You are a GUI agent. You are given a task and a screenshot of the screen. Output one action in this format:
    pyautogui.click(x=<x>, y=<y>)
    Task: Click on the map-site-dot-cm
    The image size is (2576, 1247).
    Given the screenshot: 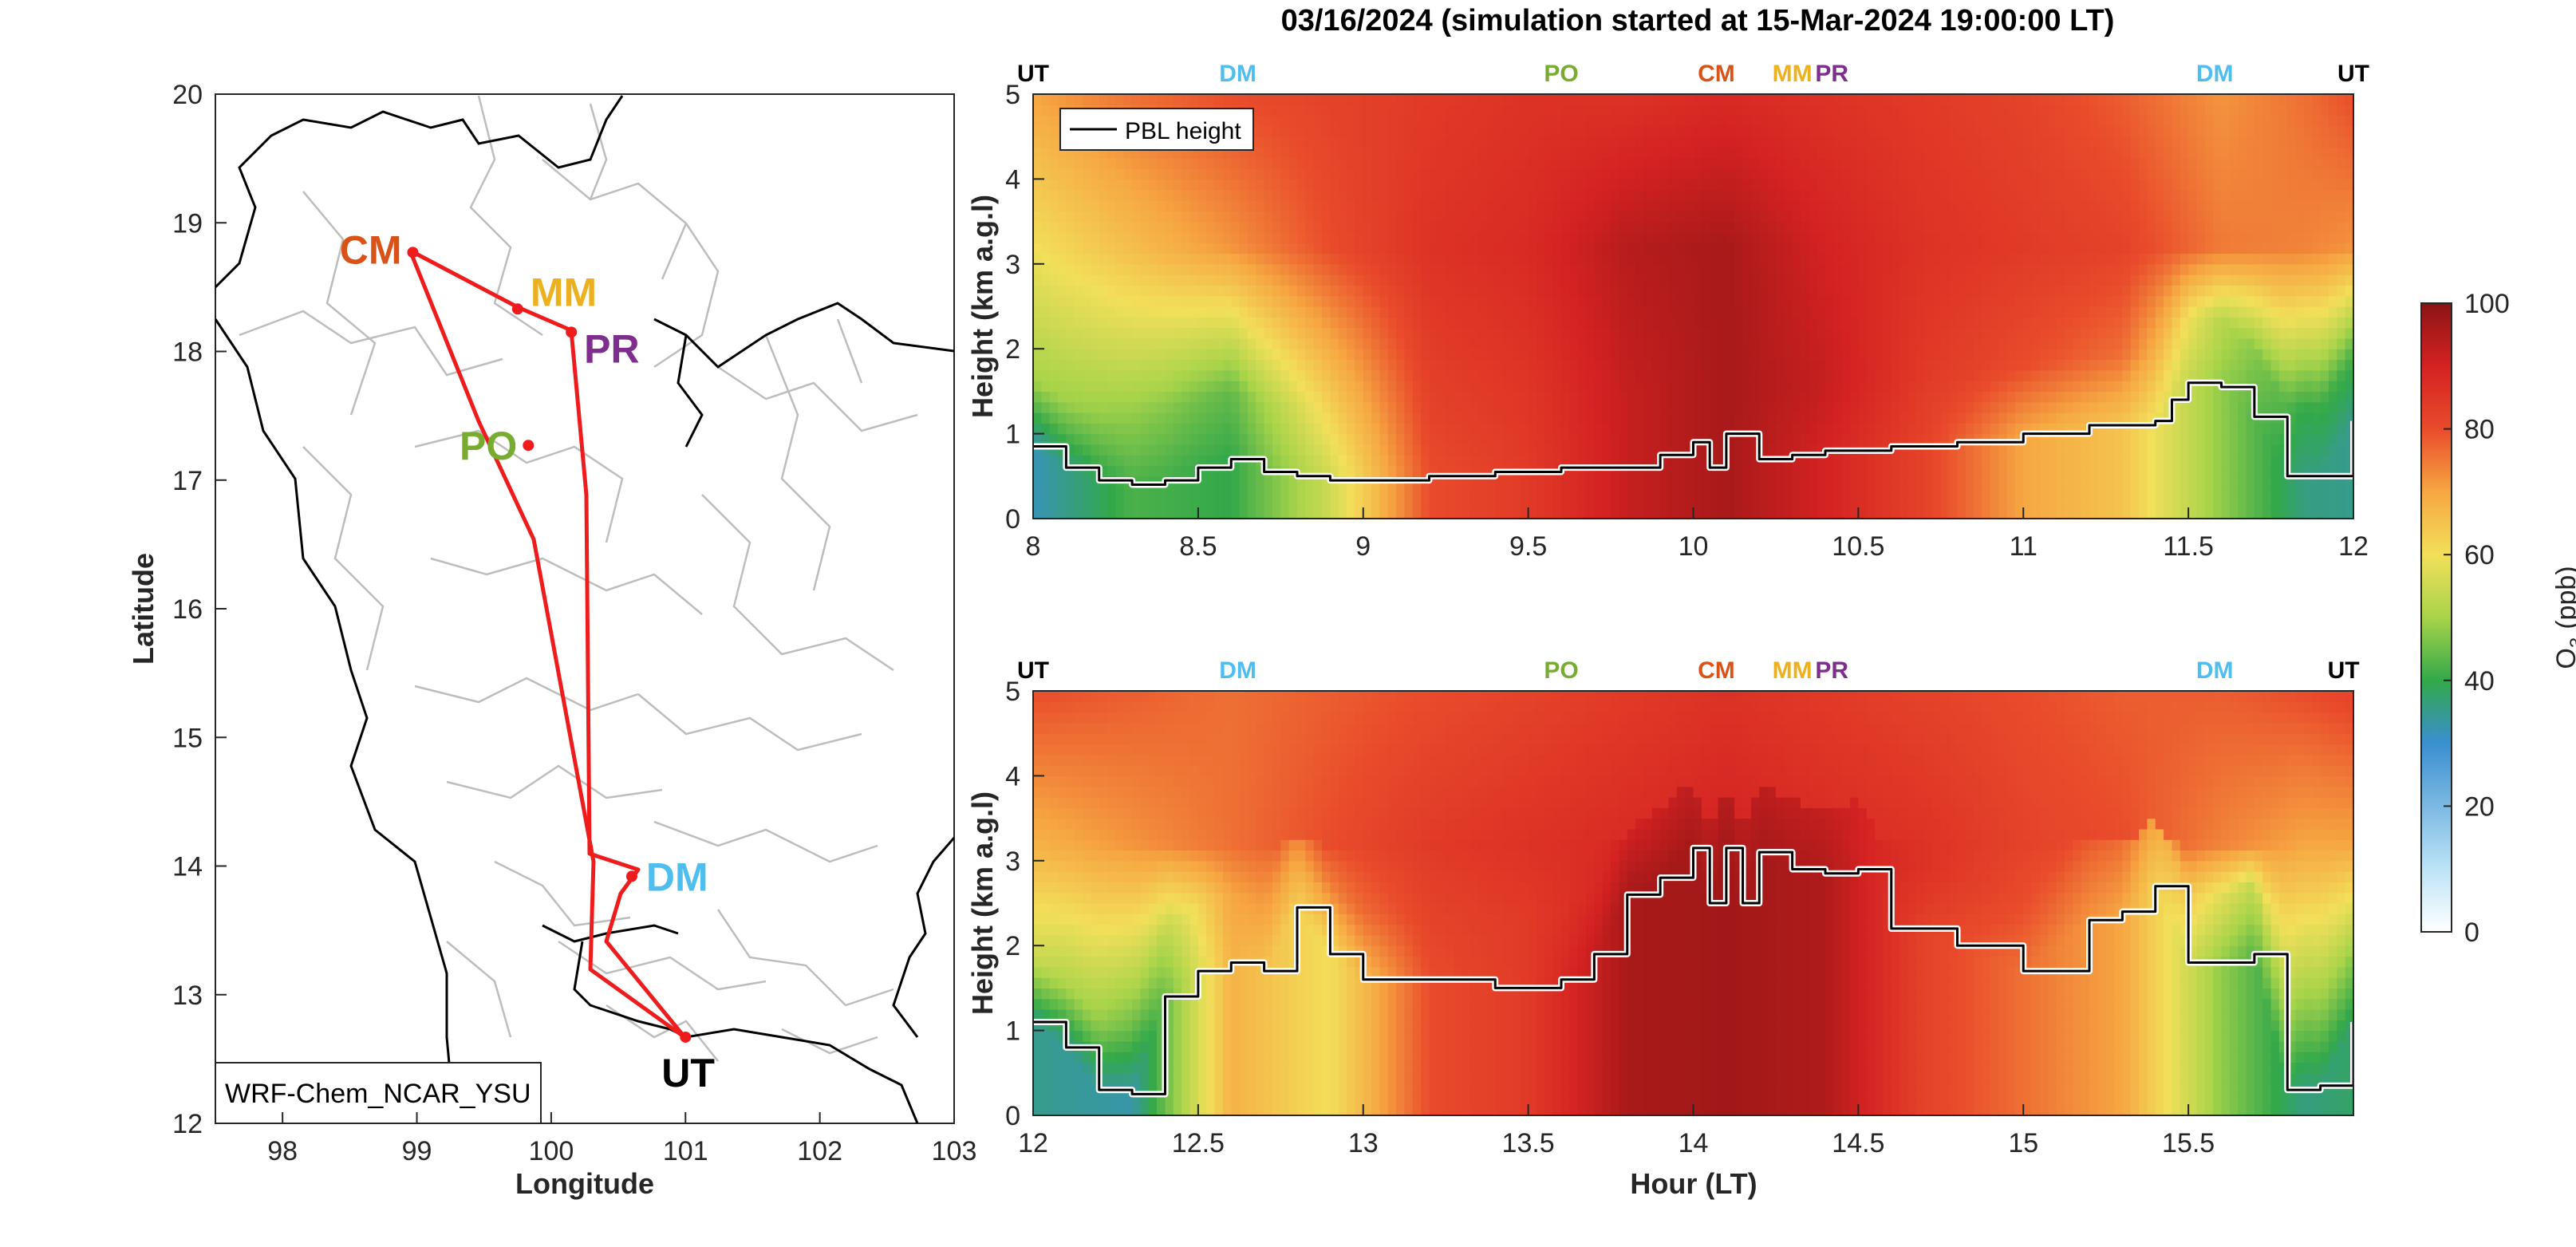 What is the action you would take?
    pyautogui.click(x=413, y=253)
    